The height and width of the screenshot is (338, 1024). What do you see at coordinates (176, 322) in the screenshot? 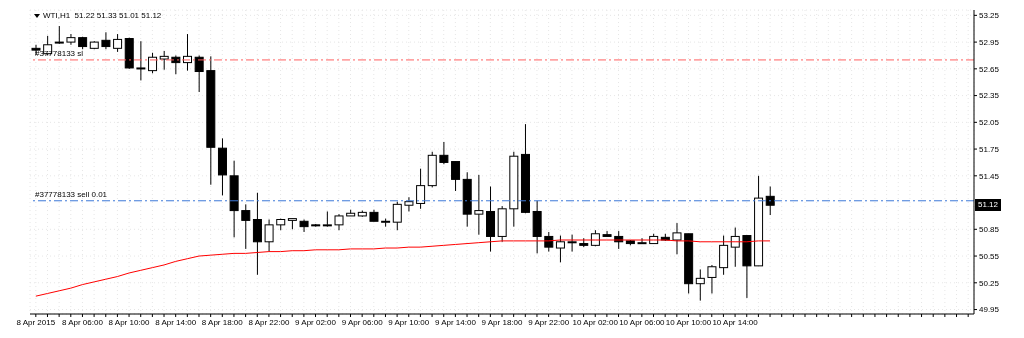
I see `x-tick-label: 8 Apr 14:00` at bounding box center [176, 322].